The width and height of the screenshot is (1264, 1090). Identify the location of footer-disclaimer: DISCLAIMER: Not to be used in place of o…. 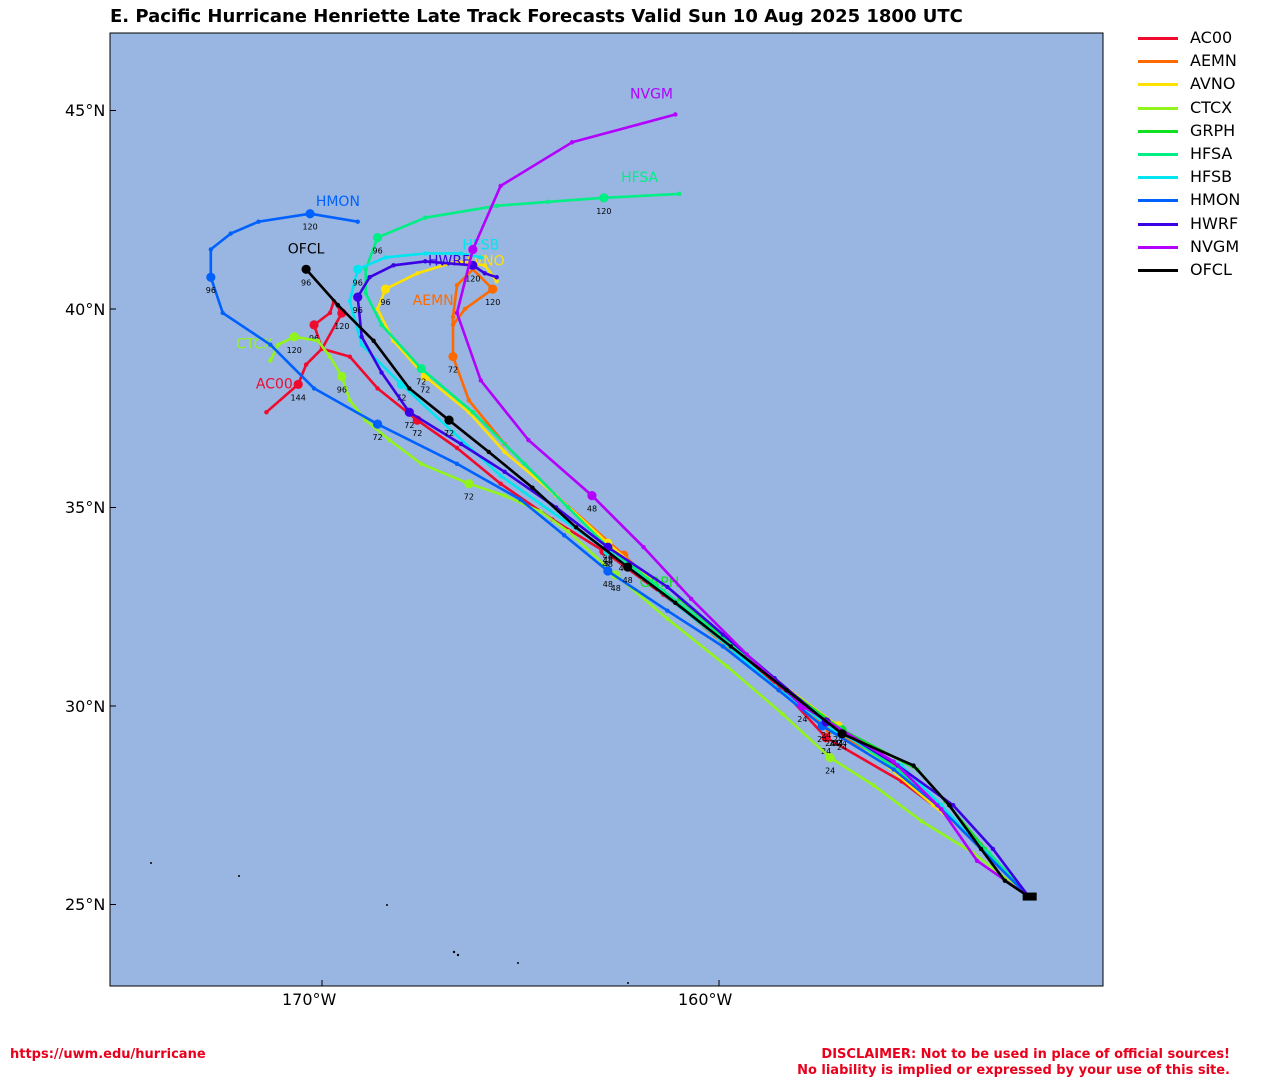
(1013, 1063).